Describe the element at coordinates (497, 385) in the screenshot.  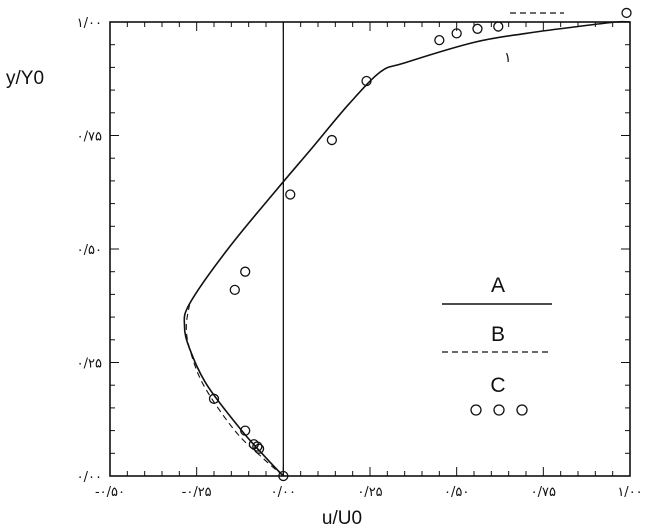
I see `legend-label-c: C` at that location.